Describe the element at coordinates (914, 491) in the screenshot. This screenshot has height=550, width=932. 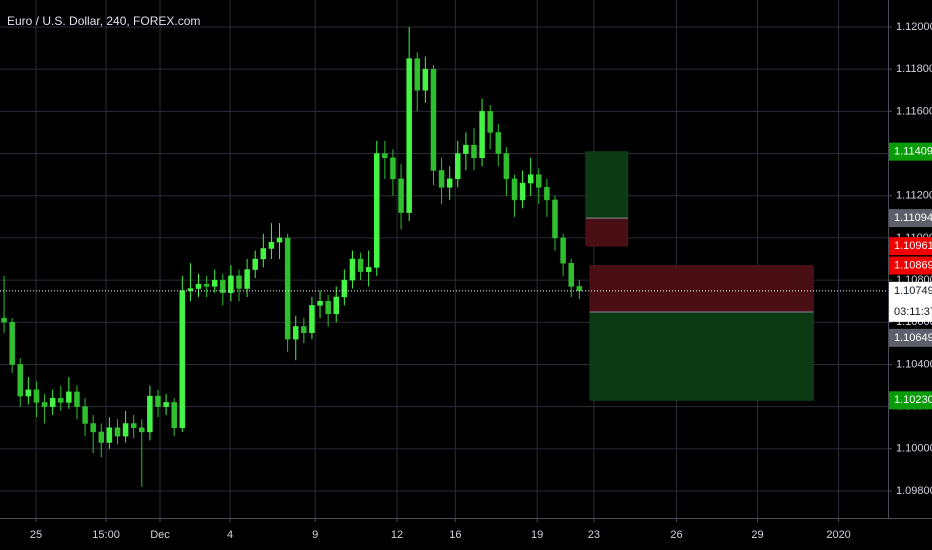
I see `y-tick-label: 1.09800` at that location.